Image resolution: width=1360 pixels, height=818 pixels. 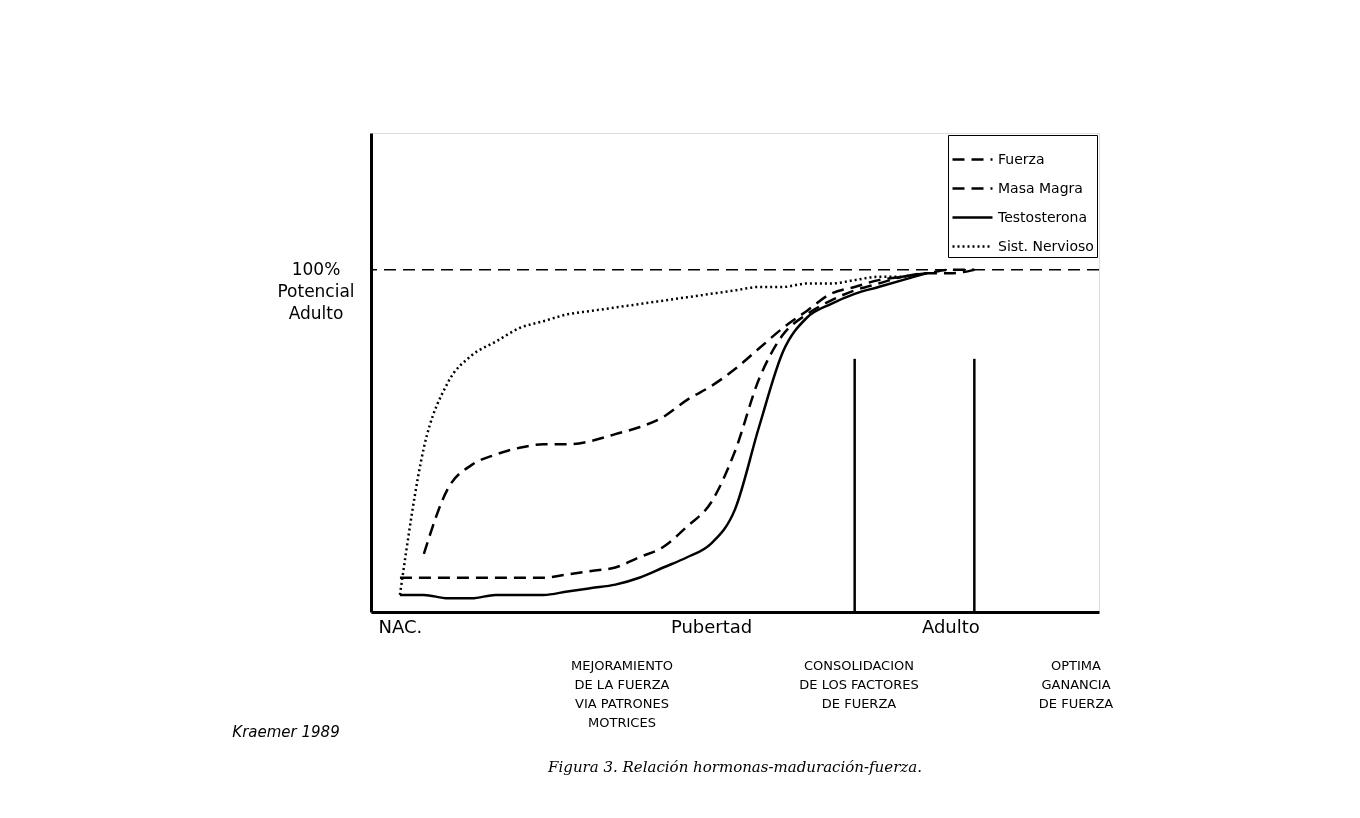 I want to click on text: MEJORAMIENTO DE LA FUERZA VIA PATRONES MOTRICES, so click(x=622, y=694).